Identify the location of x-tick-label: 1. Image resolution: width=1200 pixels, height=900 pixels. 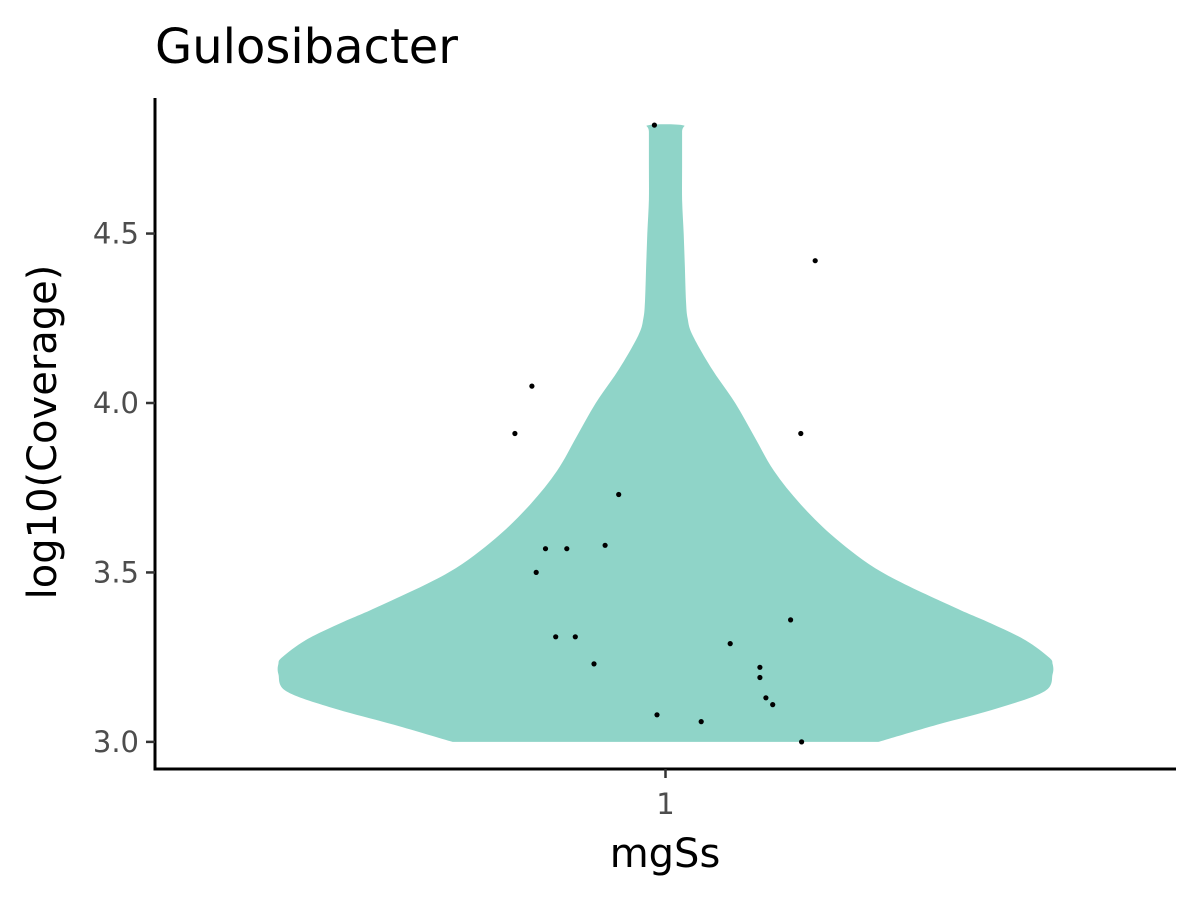
(665, 804).